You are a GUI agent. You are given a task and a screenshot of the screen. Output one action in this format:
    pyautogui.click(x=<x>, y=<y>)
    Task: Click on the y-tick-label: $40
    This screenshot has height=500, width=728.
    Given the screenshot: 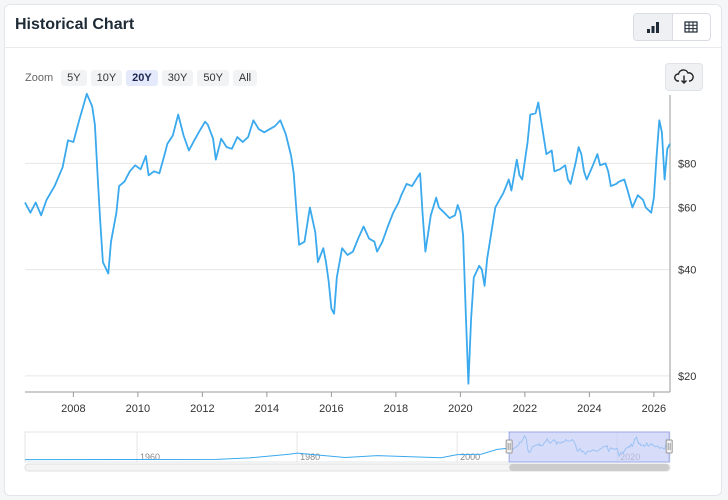 What is the action you would take?
    pyautogui.click(x=687, y=271)
    